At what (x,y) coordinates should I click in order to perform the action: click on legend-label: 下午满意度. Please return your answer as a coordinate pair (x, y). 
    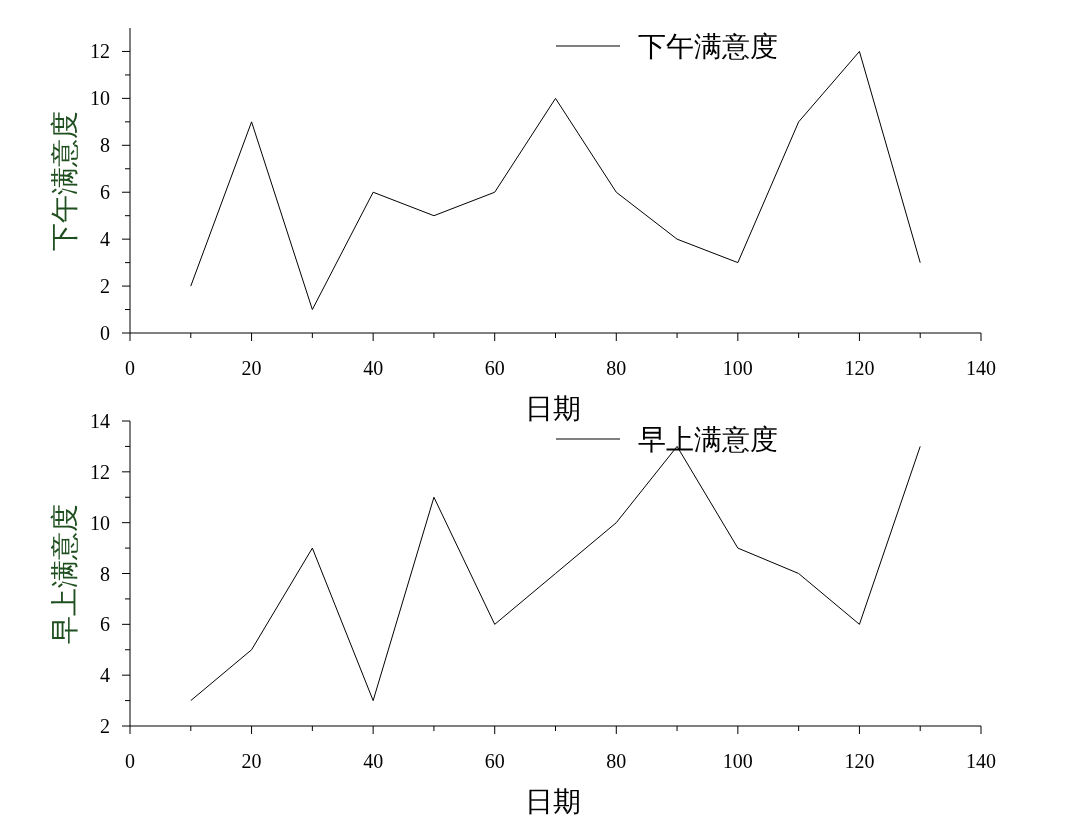
    Looking at the image, I should click on (708, 46).